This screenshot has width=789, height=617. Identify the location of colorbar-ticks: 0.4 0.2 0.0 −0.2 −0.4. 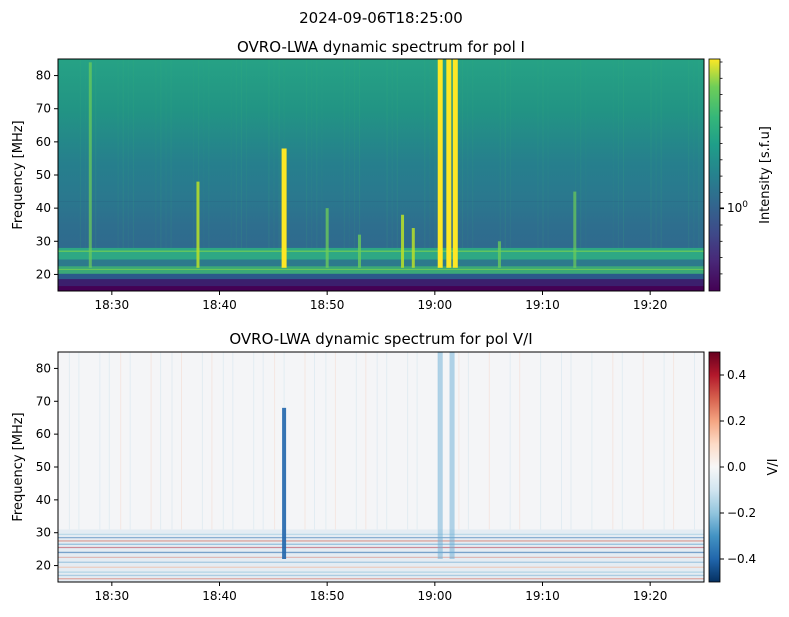
(738, 467).